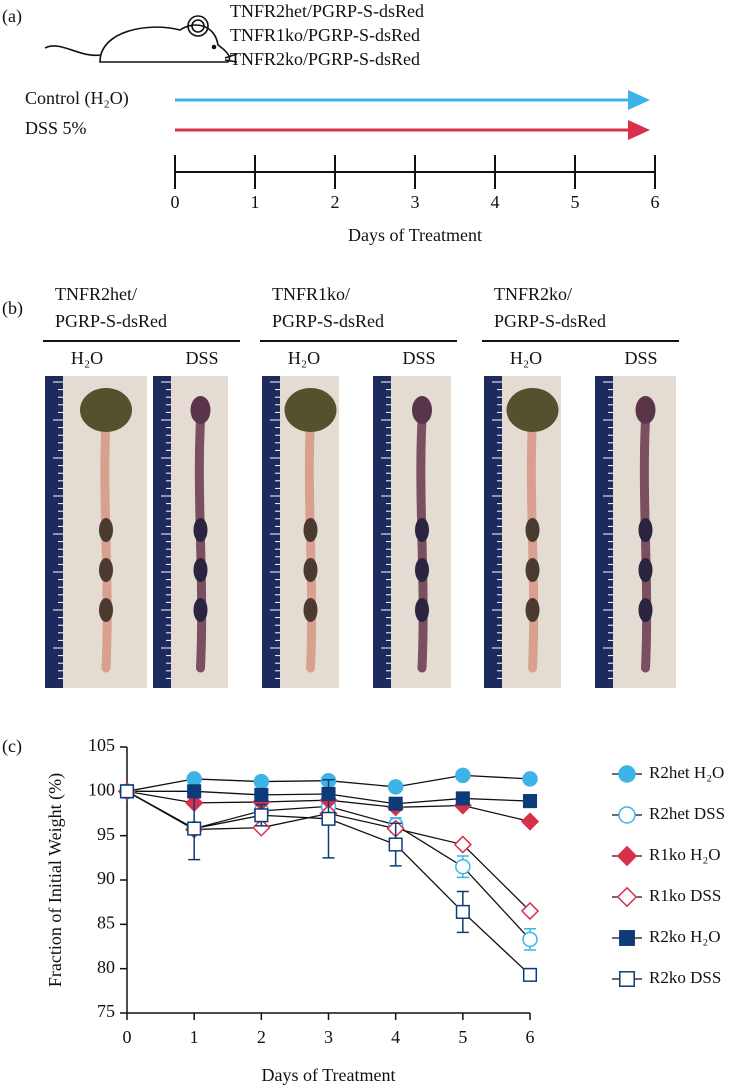 This screenshot has height=1090, width=749. Describe the element at coordinates (106, 967) in the screenshot. I see `y-tick-label: 80` at that location.